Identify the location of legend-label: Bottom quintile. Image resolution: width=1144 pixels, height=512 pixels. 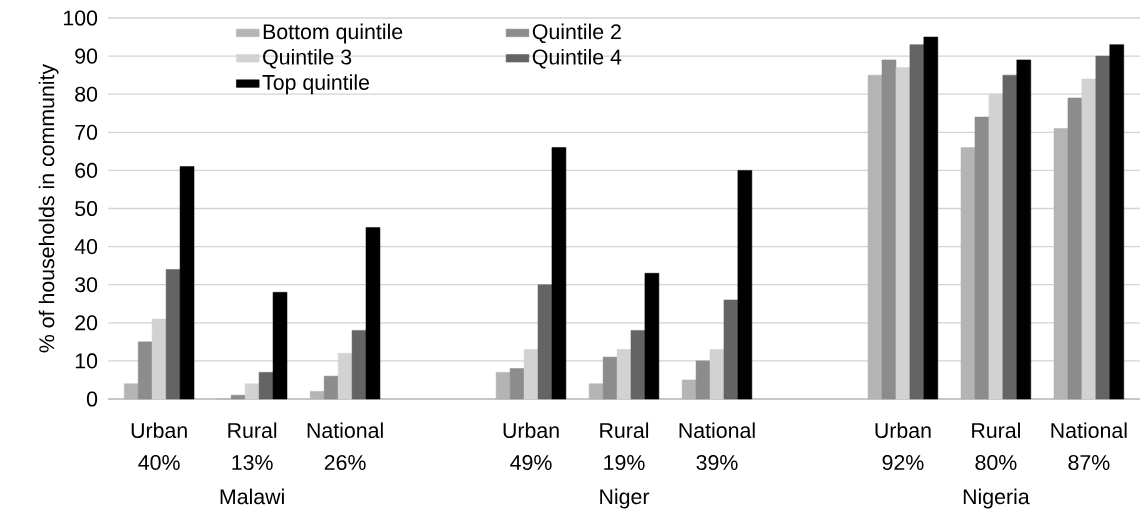
(333, 33).